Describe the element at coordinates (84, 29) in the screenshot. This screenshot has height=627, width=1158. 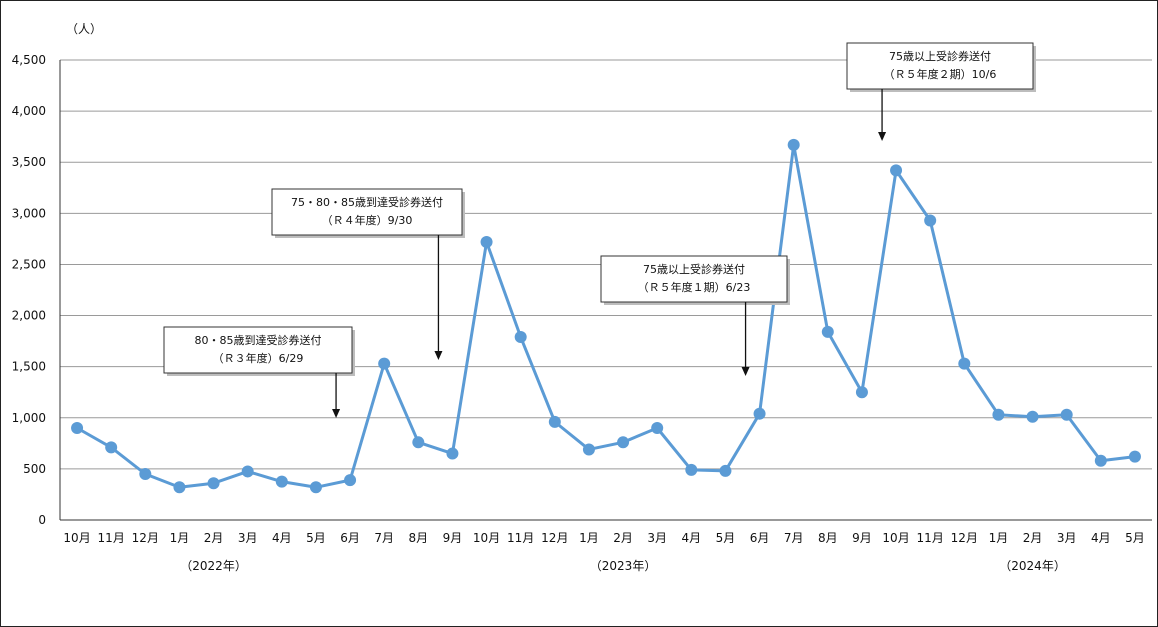
I see `y-unit-label: （人）` at that location.